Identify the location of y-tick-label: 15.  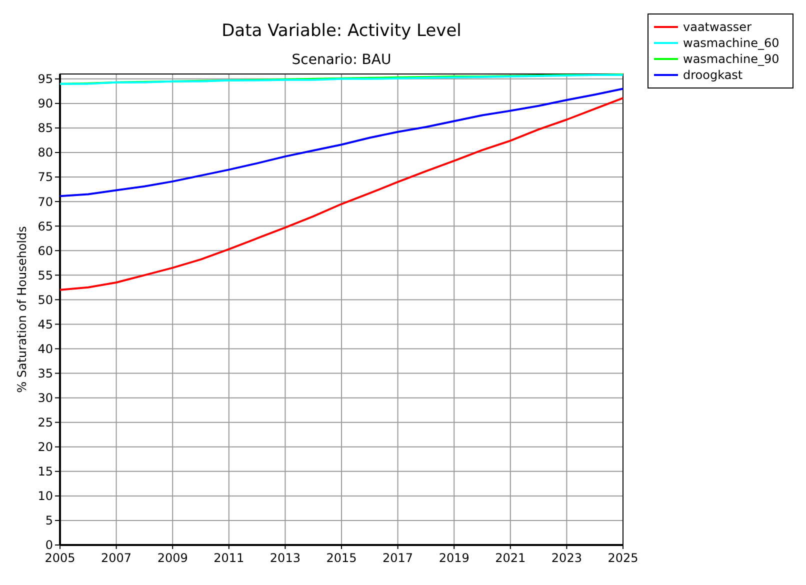
(45, 471).